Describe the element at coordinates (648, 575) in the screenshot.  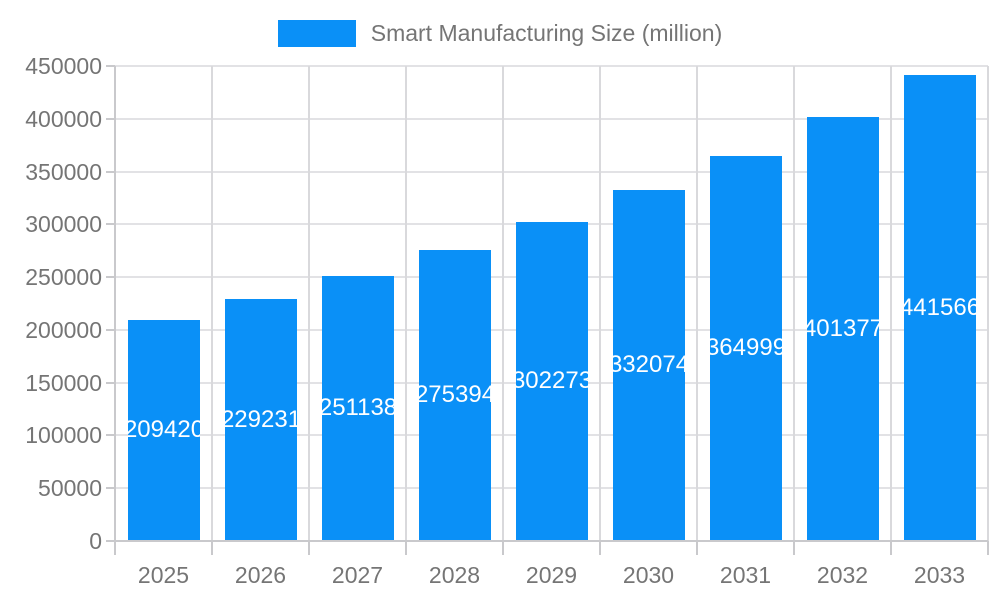
I see `x-tick-label: 2030` at that location.